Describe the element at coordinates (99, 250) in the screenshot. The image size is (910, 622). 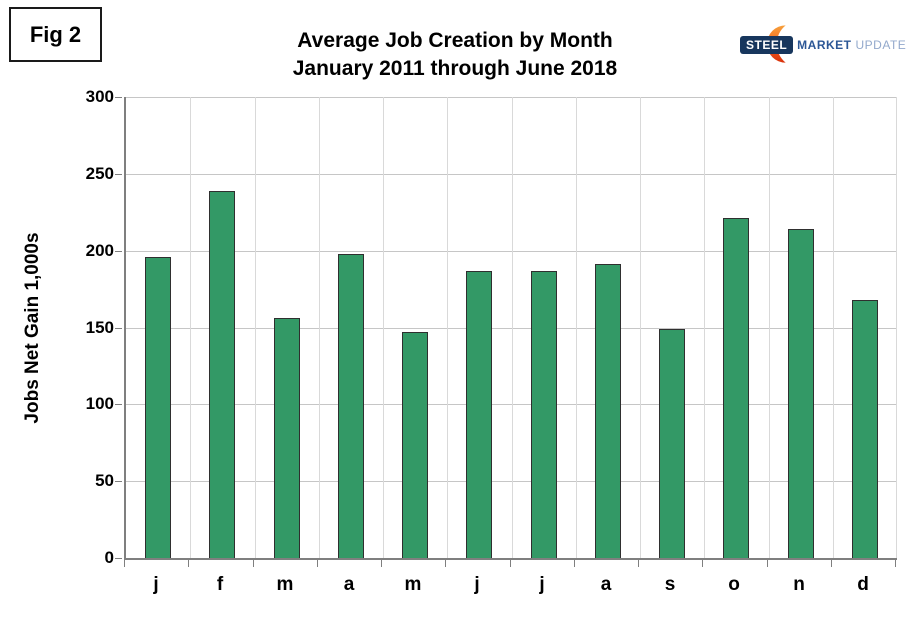
I see `y-tick-label: 200` at that location.